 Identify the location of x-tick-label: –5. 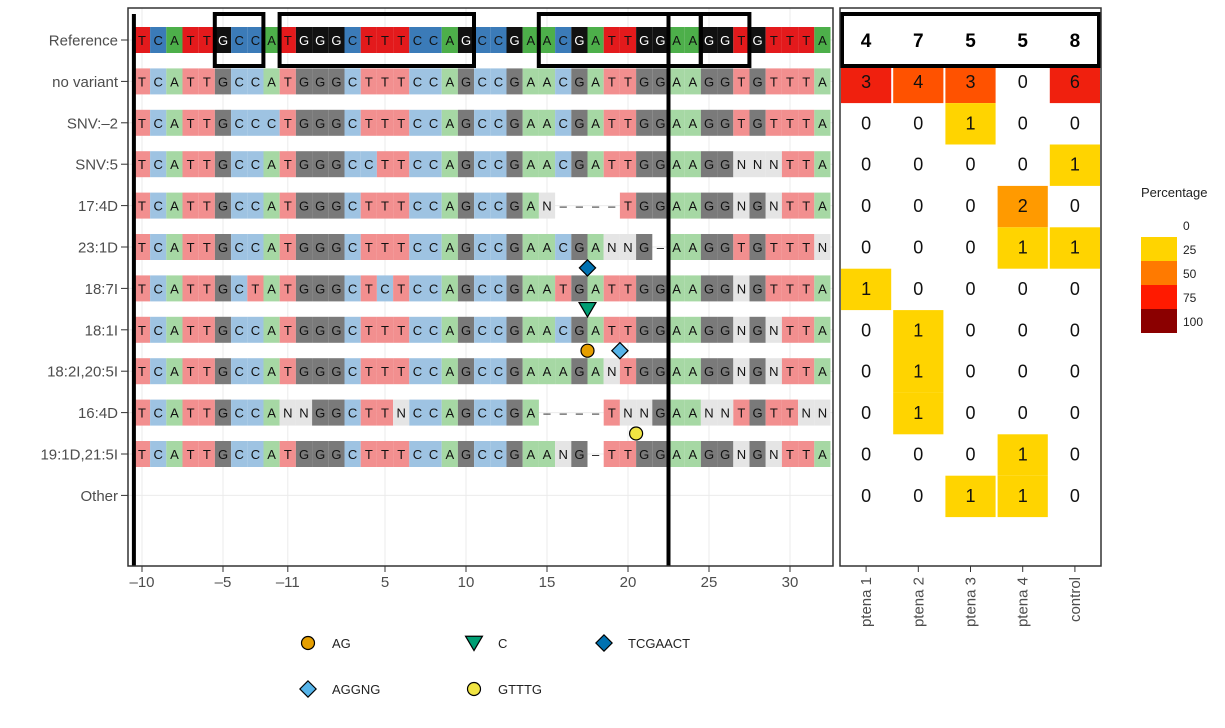
(223, 582).